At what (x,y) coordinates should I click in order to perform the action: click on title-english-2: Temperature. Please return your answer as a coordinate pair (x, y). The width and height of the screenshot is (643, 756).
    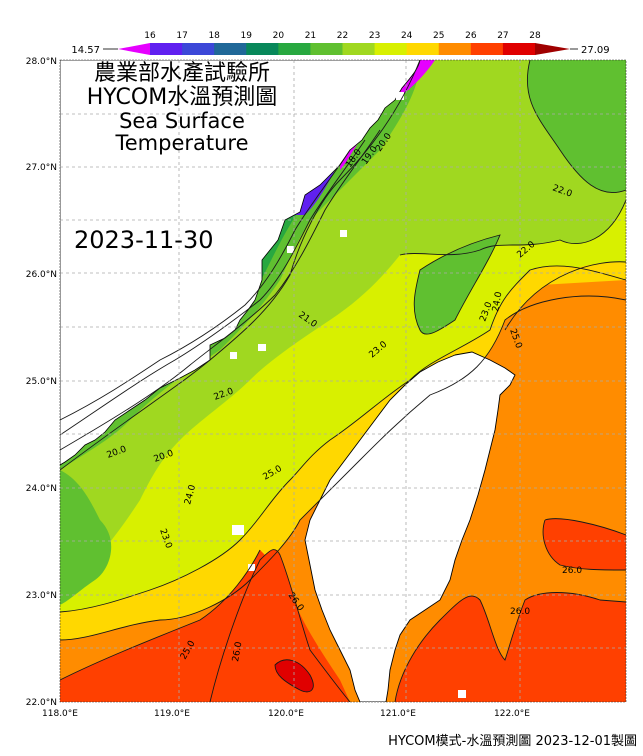
    Looking at the image, I should click on (182, 143).